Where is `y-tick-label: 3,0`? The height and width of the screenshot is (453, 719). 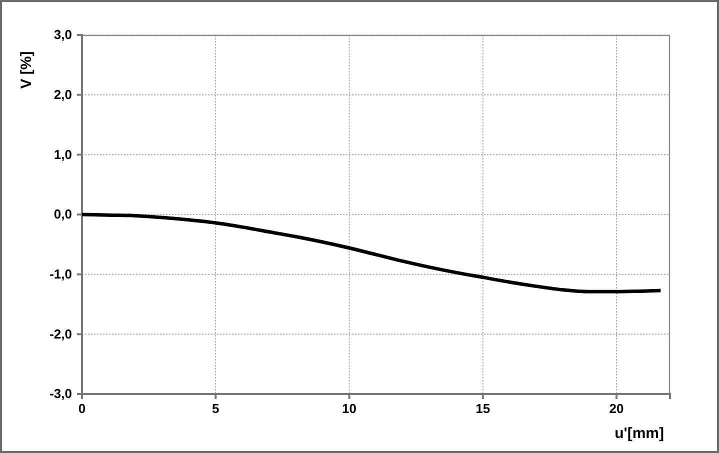 y-tick-label: 3,0 is located at coordinates (63, 34).